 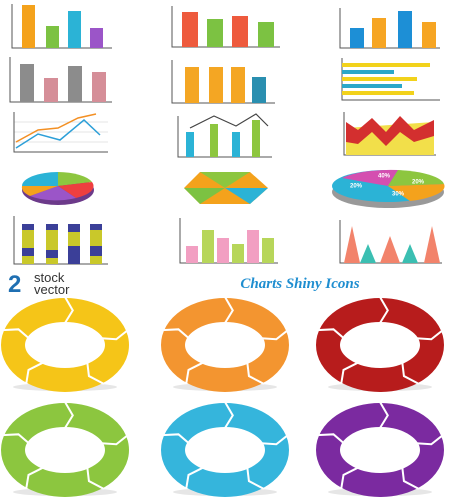 What do you see at coordinates (299, 284) in the screenshot?
I see `page-title: Charts Shiny Icons` at bounding box center [299, 284].